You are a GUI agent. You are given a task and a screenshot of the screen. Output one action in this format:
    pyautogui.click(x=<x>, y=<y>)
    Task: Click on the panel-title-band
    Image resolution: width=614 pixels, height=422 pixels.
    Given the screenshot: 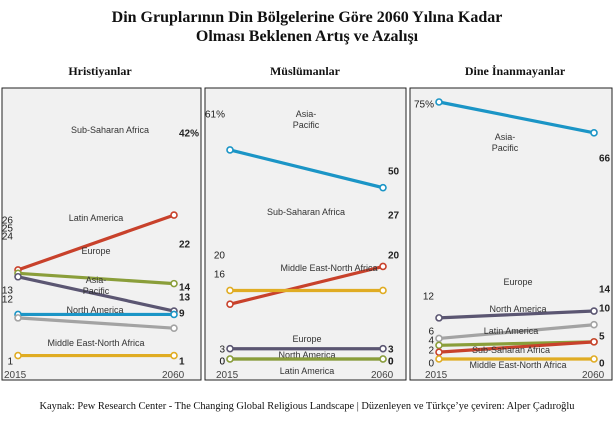 What is the action you would take?
    pyautogui.click(x=101, y=72)
    